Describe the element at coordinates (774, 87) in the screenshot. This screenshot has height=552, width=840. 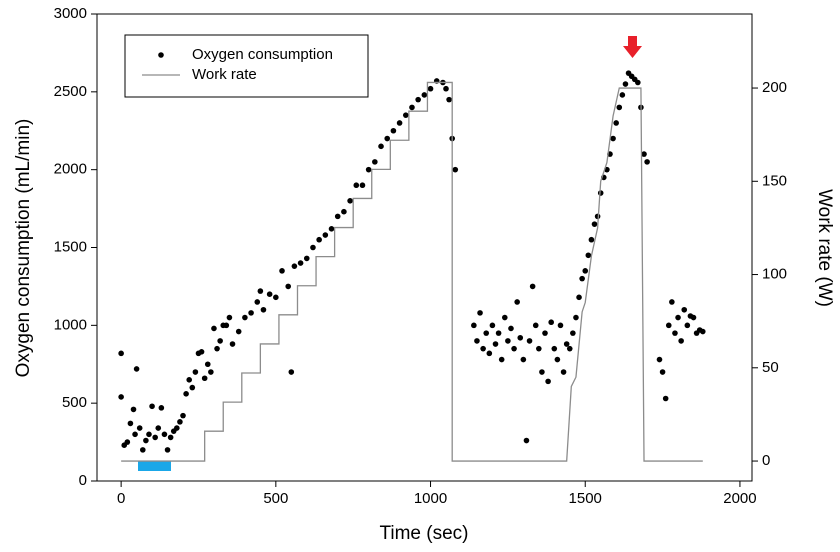
I see `y2-tick-label: 200` at that location.